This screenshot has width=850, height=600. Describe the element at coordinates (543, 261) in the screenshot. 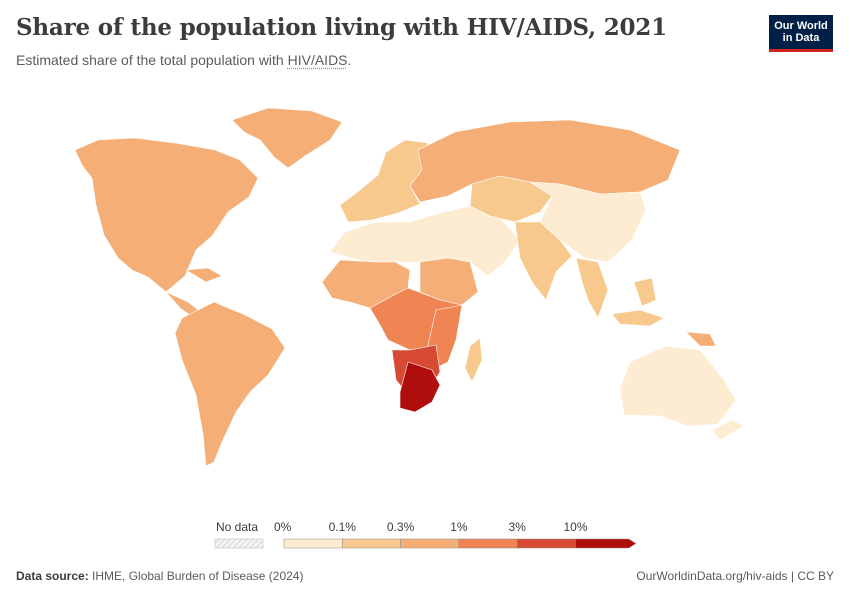

I see `map-region: India & South Asia` at that location.